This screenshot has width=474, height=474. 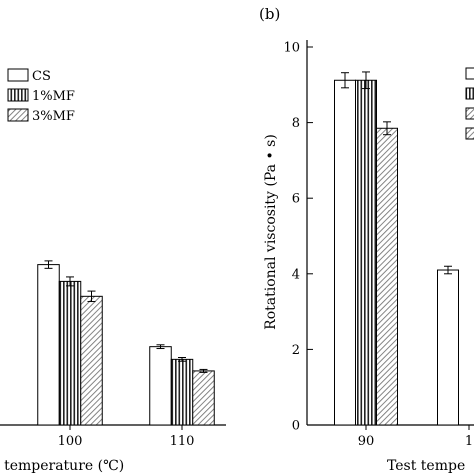 What do you see at coordinates (203, 370) in the screenshot?
I see `left-errorbar-110-s2` at bounding box center [203, 370].